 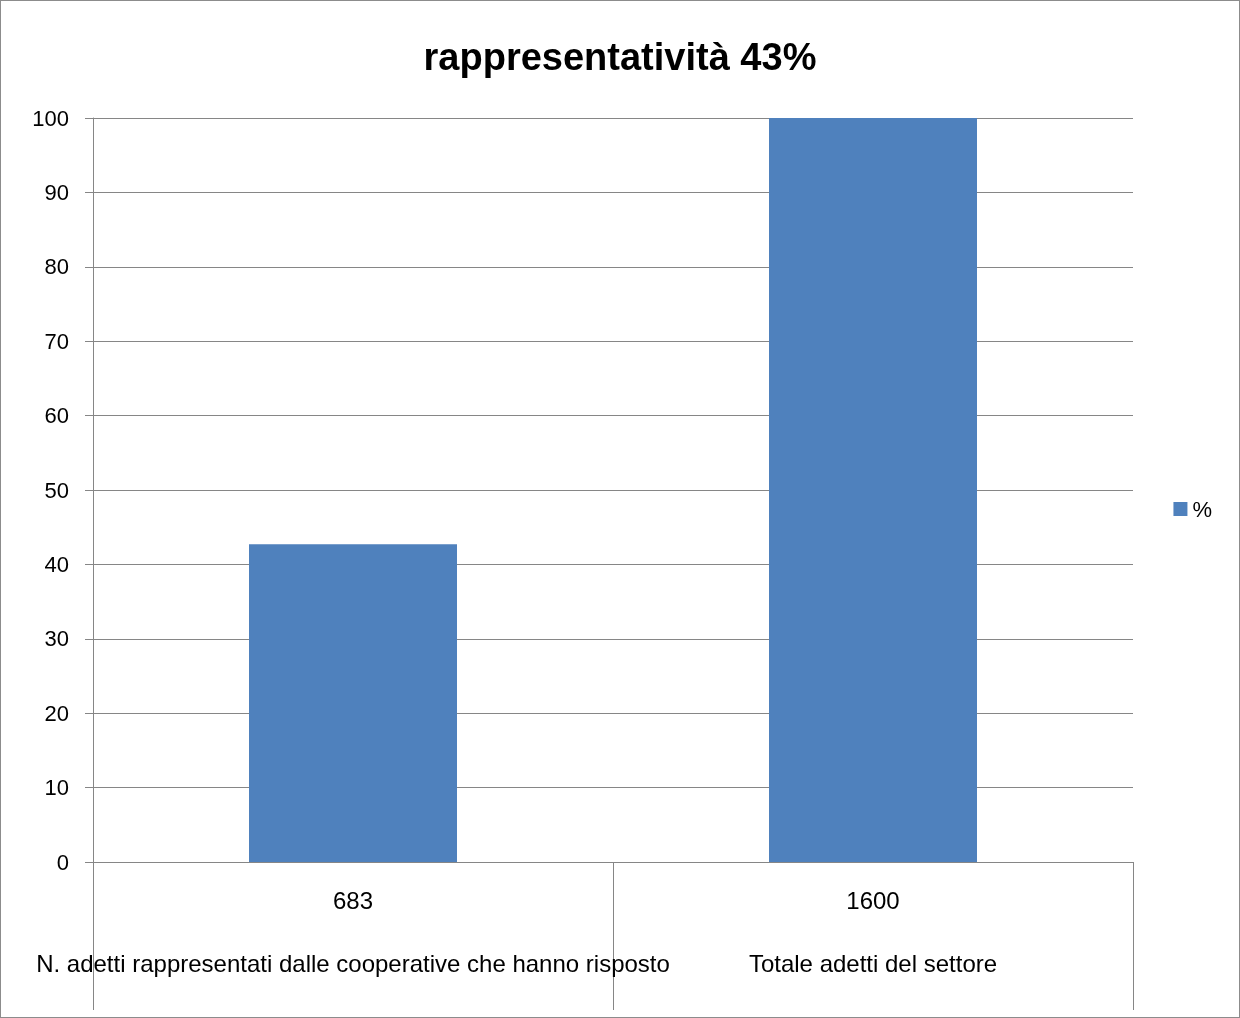 I want to click on y-tick-label: 30, so click(x=56, y=639).